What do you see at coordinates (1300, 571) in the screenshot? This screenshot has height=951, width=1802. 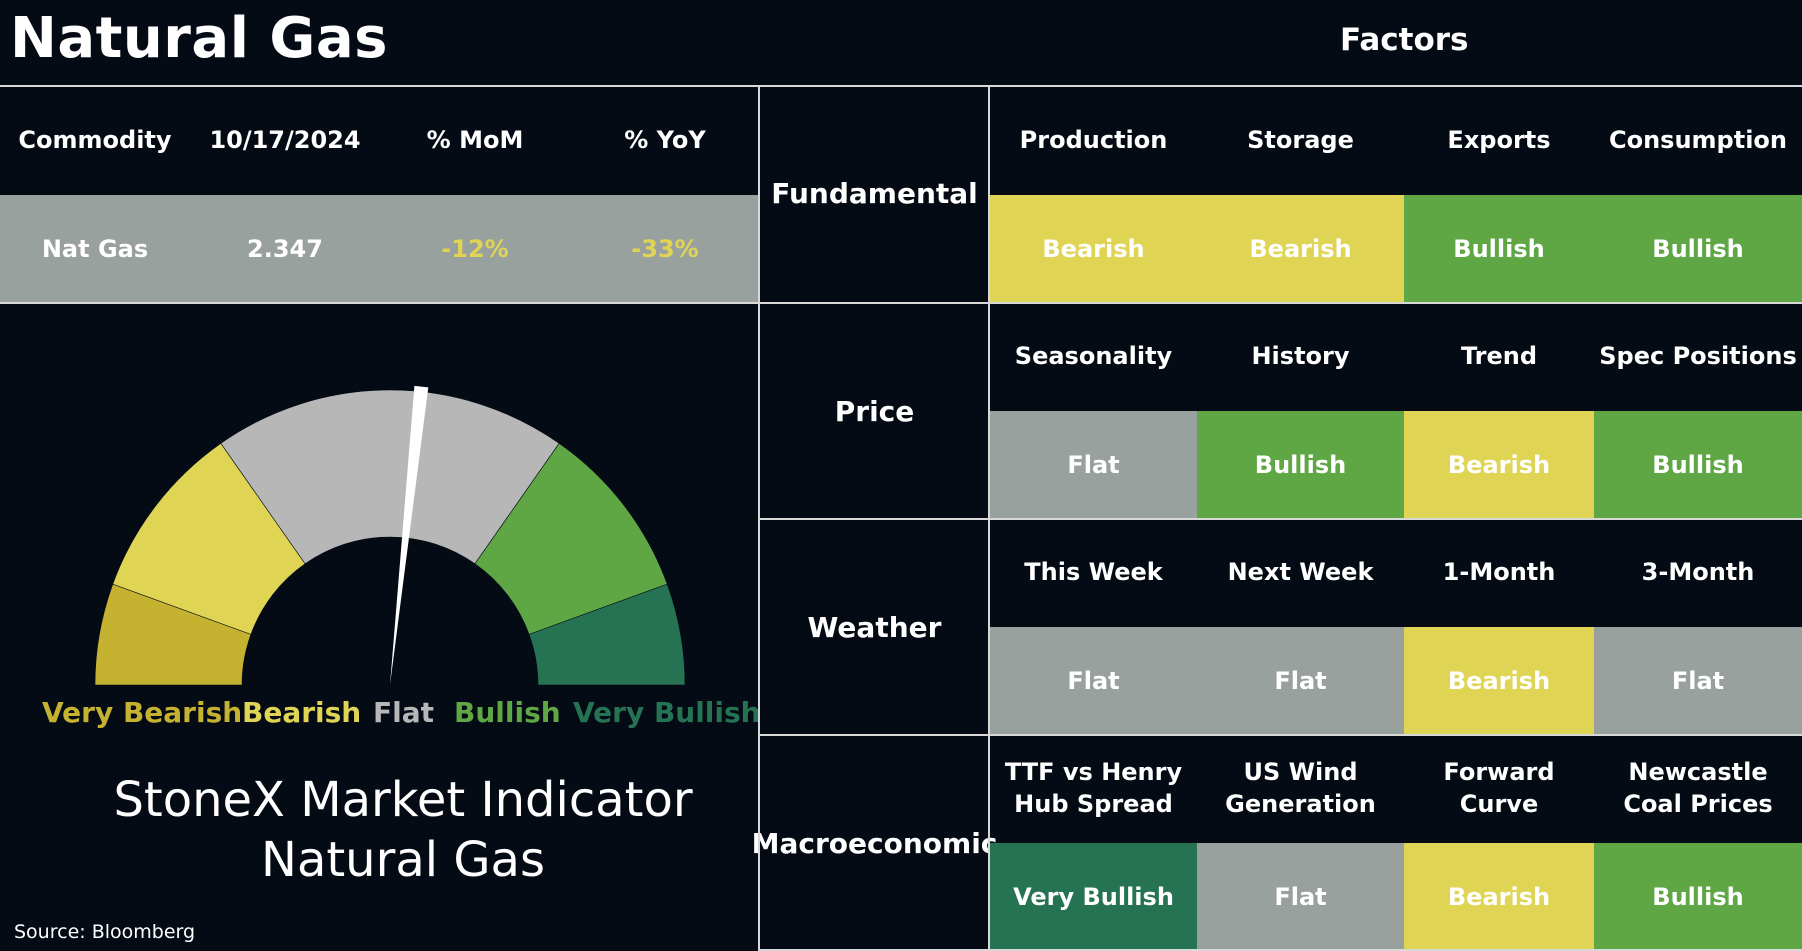 I see `factor-next-week: Next Week` at bounding box center [1300, 571].